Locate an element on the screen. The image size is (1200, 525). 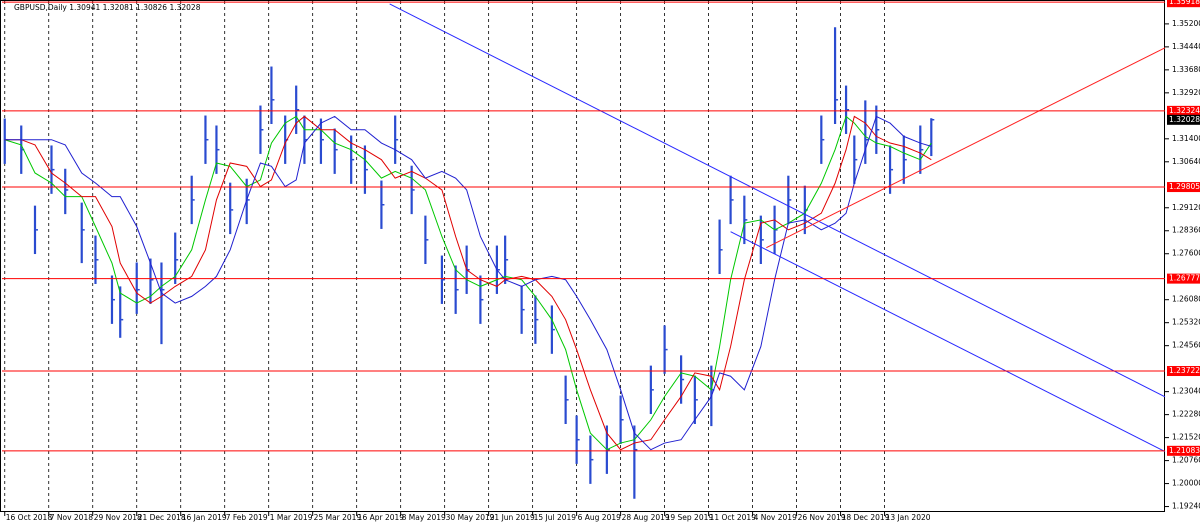
y-tick-label: 1.24560 is located at coordinates (1186, 345).